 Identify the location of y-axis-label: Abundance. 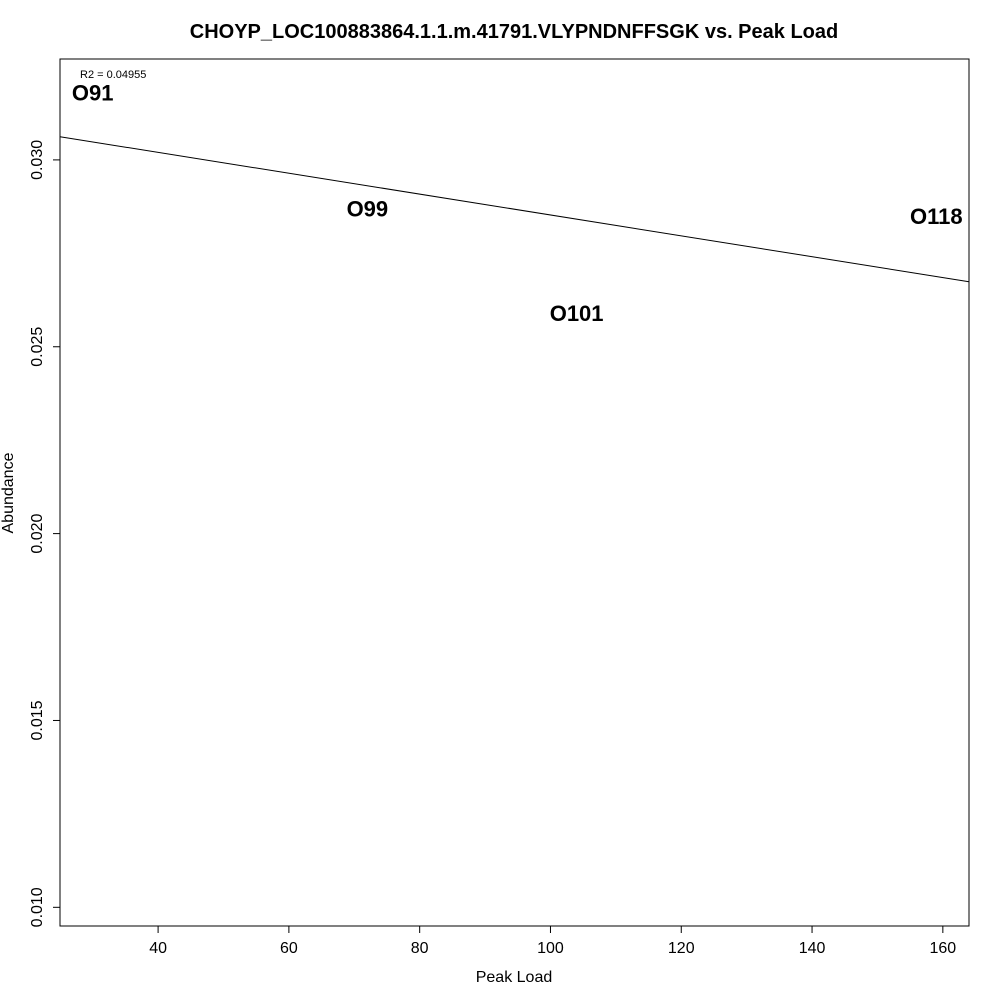
(8, 492).